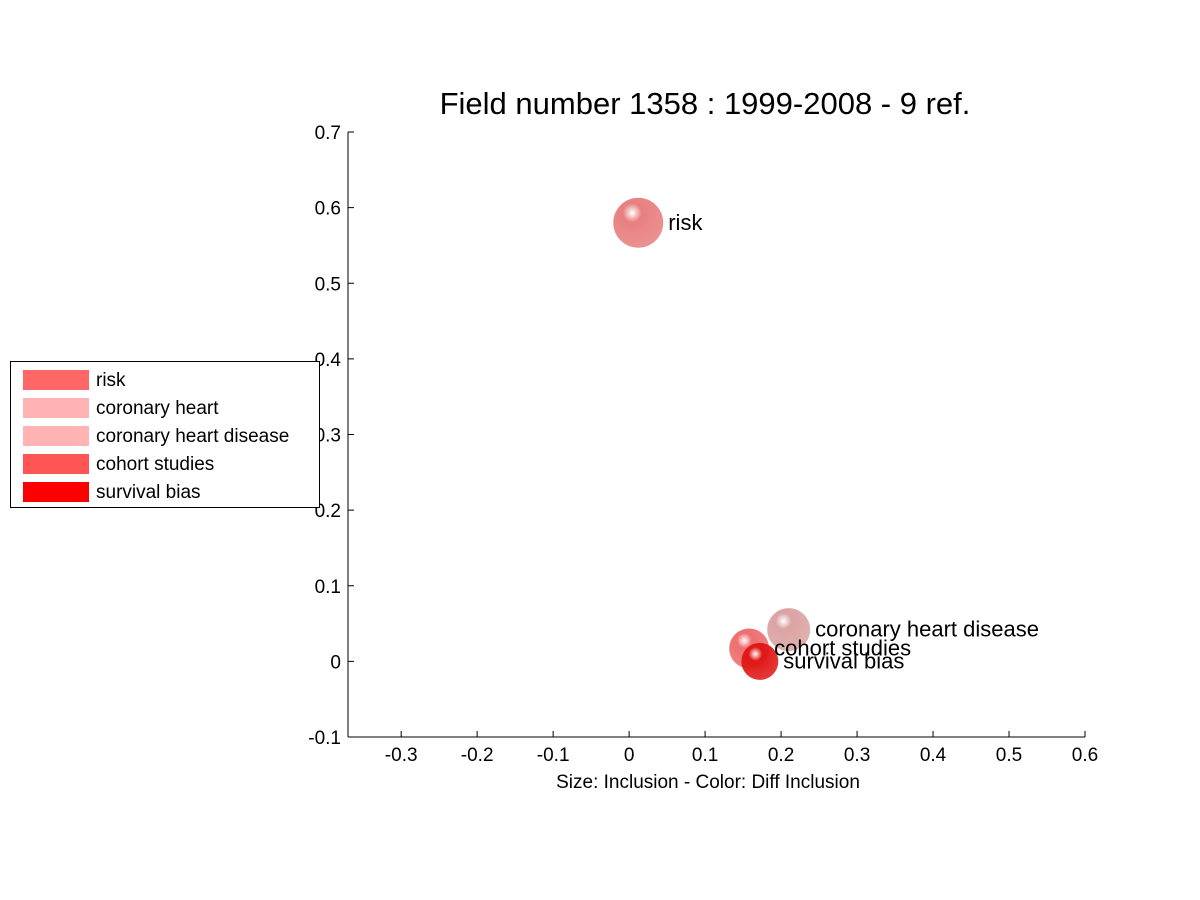 Image resolution: width=1200 pixels, height=900 pixels. Describe the element at coordinates (193, 436) in the screenshot. I see `legend-label: coronary heart disease` at that location.